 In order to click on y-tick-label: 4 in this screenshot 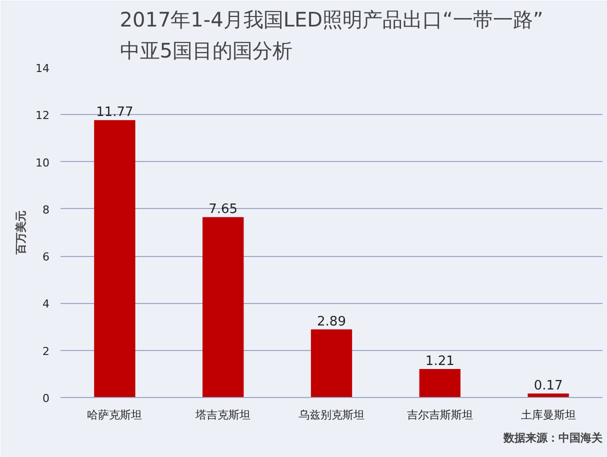, I will do `click(46, 304)`.